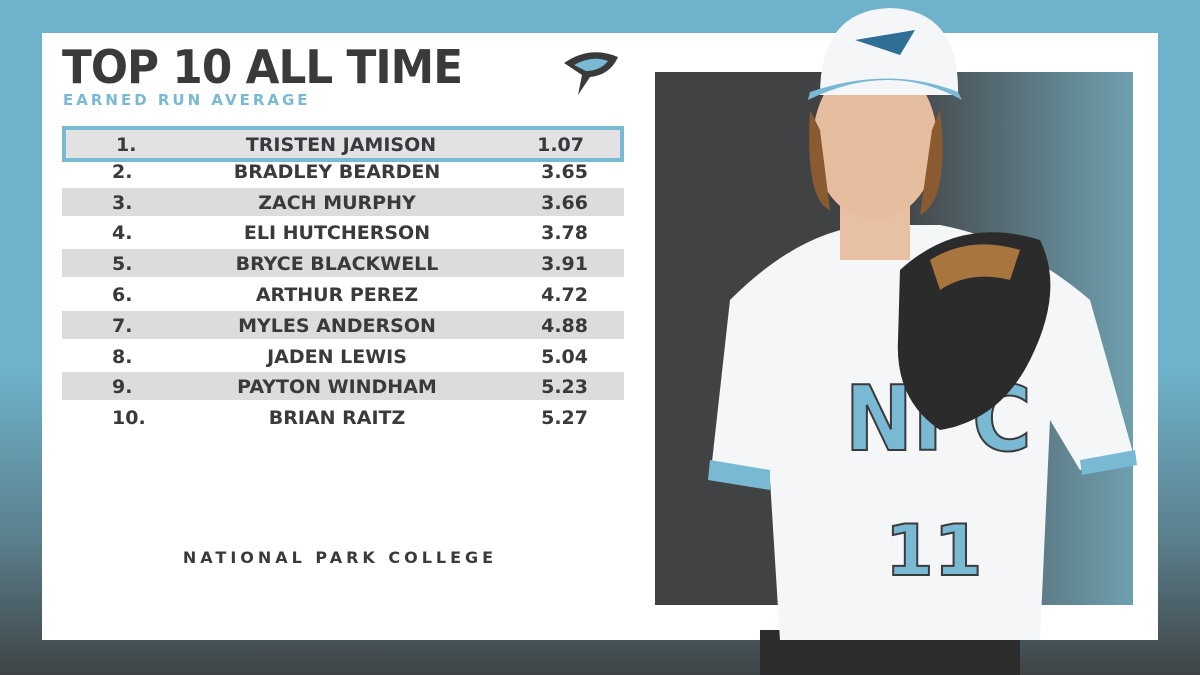 This screenshot has height=675, width=1200. I want to click on table-row: 6. ARTHUR PEREZ 4.72, so click(343, 294).